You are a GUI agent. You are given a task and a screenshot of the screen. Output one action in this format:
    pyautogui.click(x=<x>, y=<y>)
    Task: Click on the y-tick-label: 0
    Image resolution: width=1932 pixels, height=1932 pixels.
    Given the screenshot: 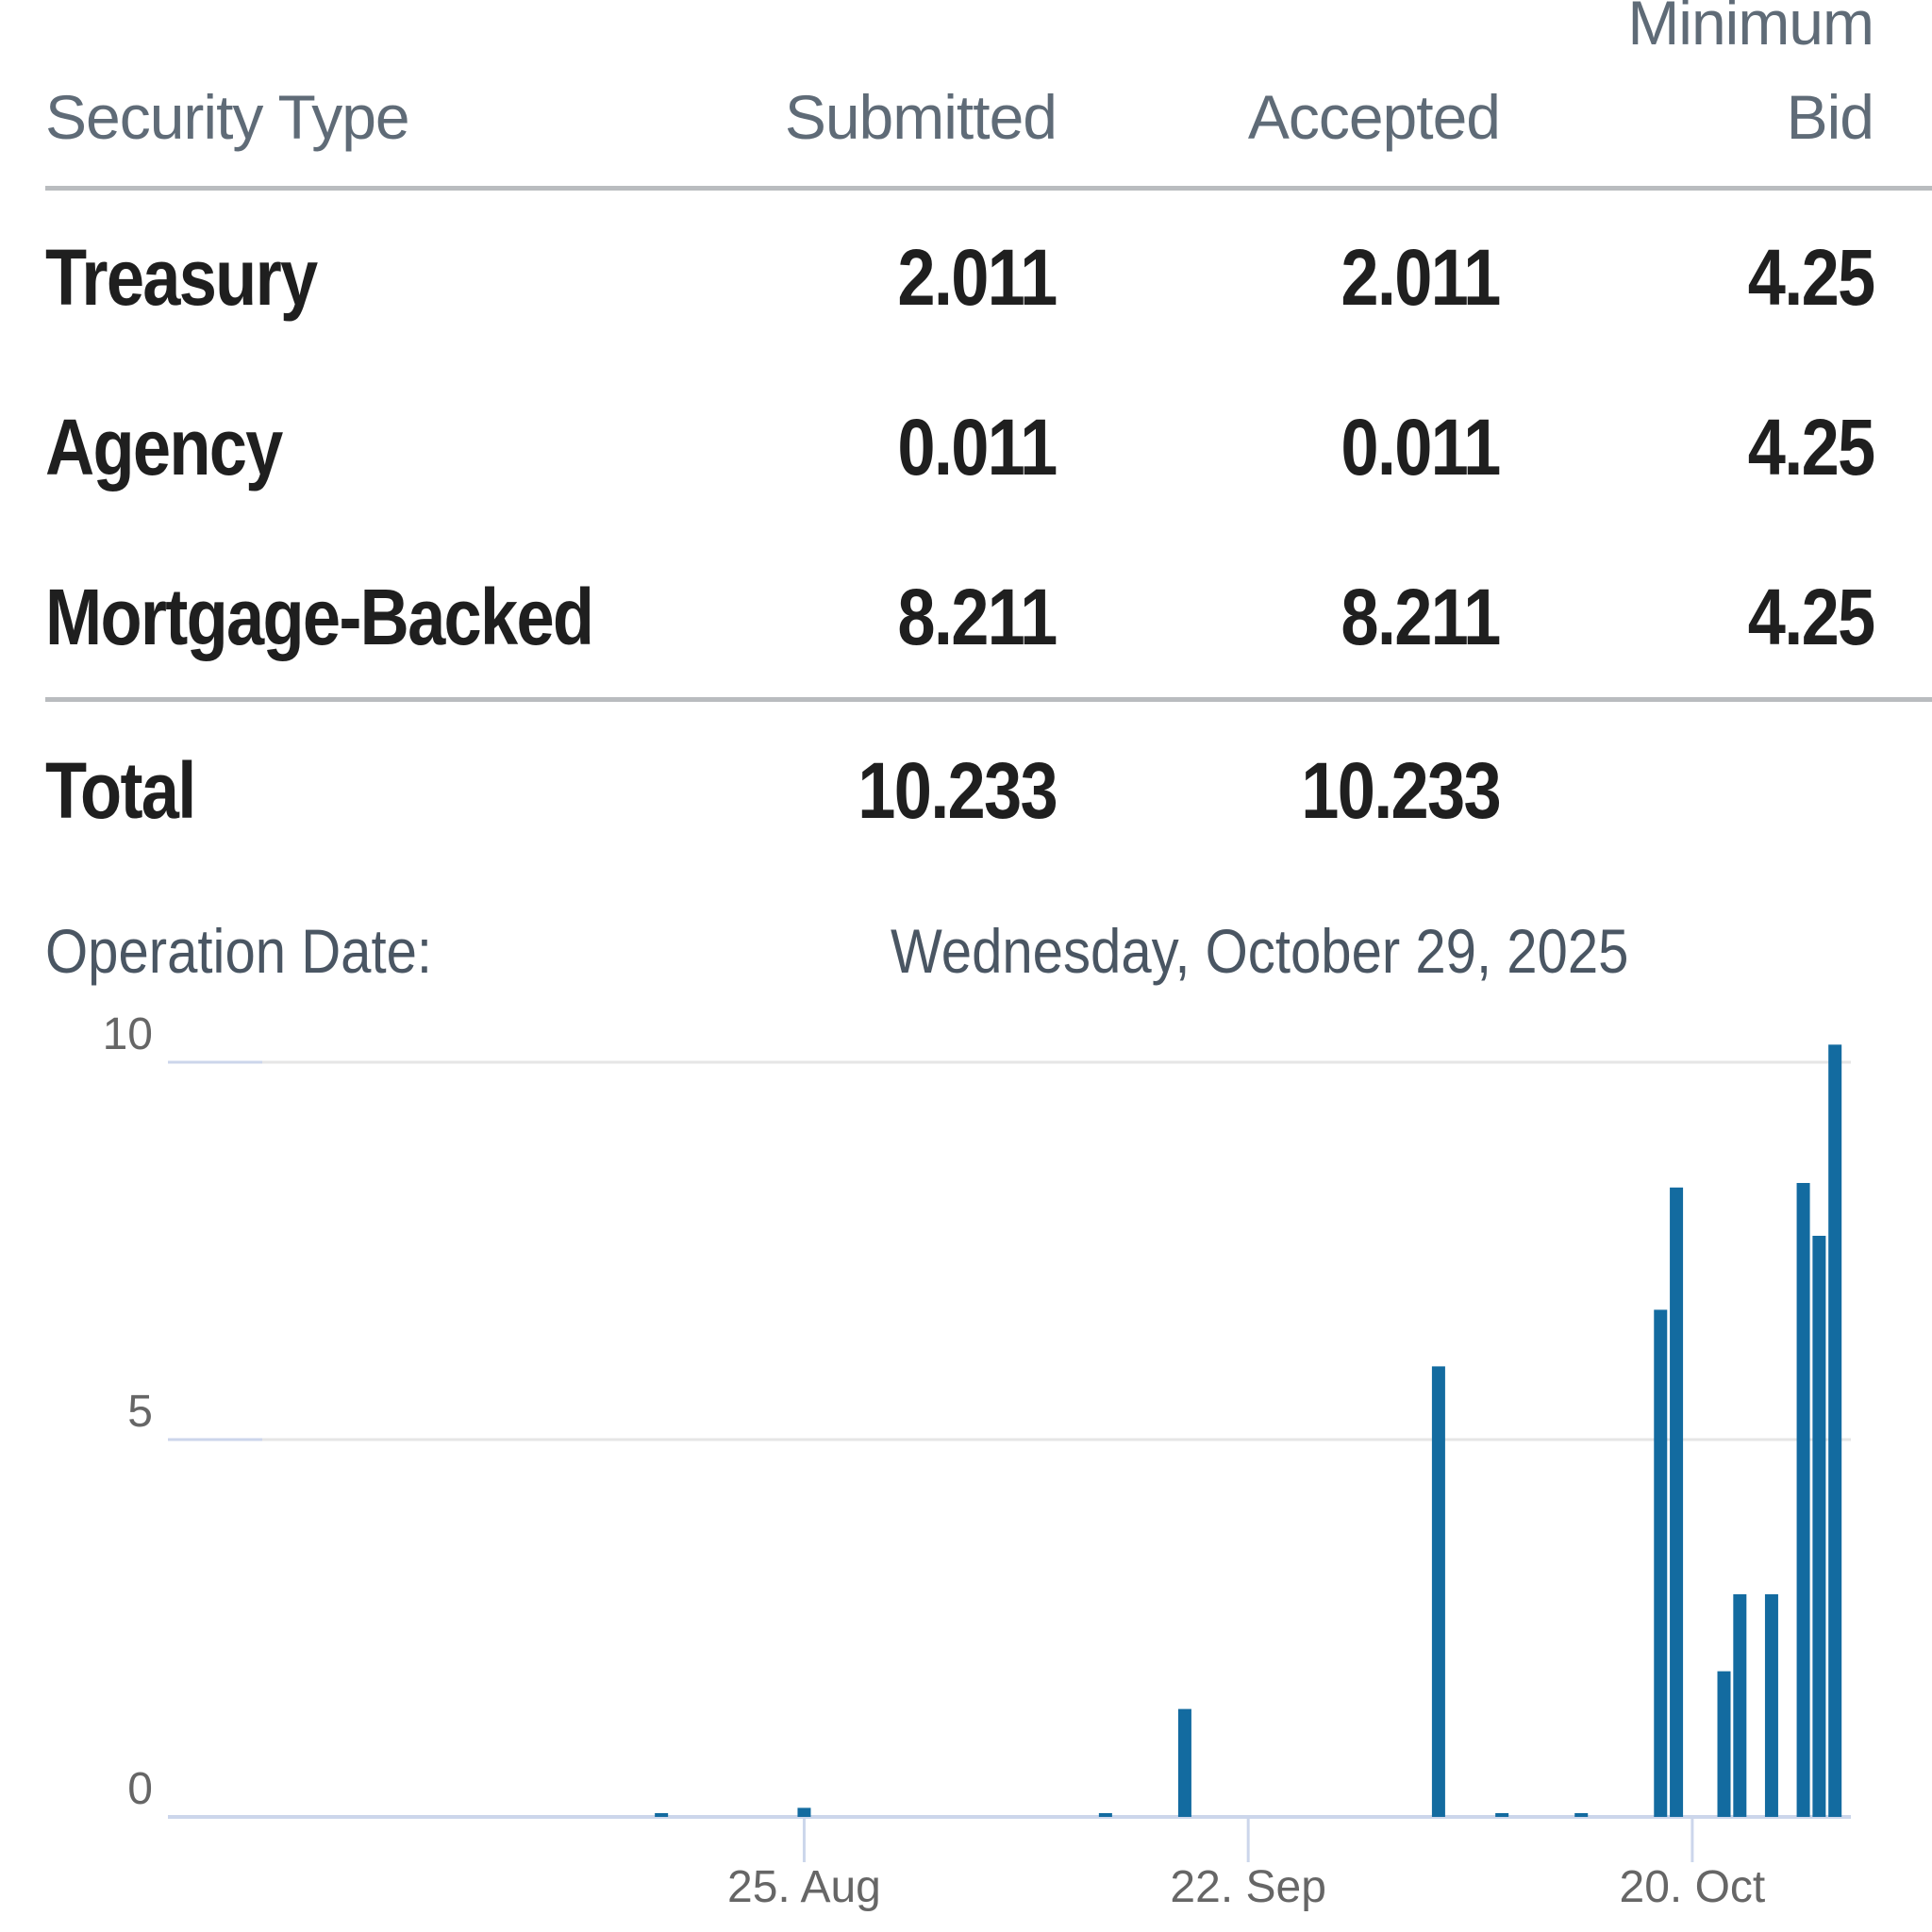 What is the action you would take?
    pyautogui.click(x=140, y=1789)
    